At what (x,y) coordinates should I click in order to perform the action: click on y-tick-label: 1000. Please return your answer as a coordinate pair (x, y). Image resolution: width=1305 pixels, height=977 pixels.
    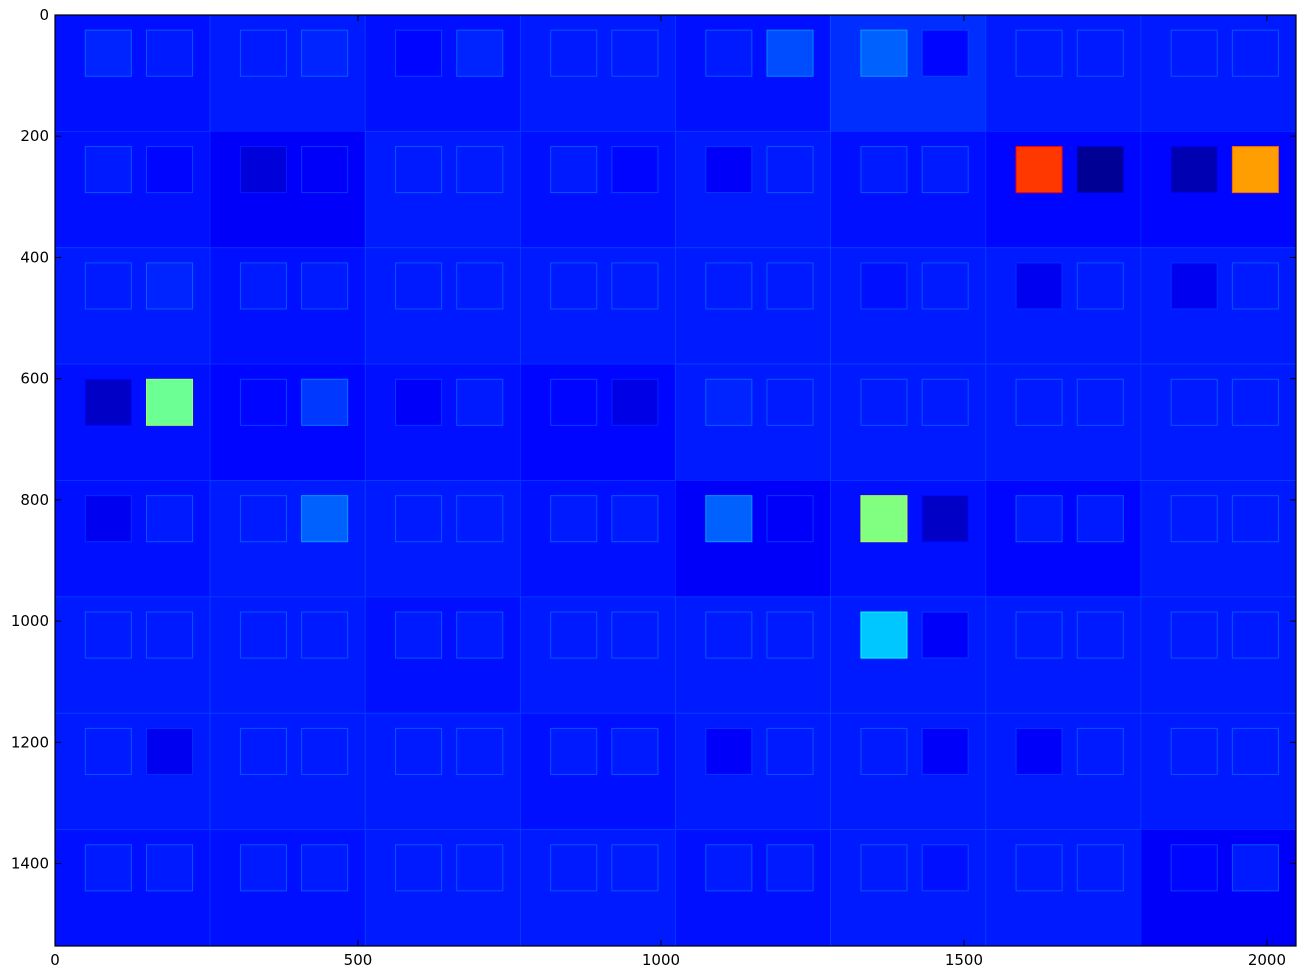
    Looking at the image, I should click on (30, 621).